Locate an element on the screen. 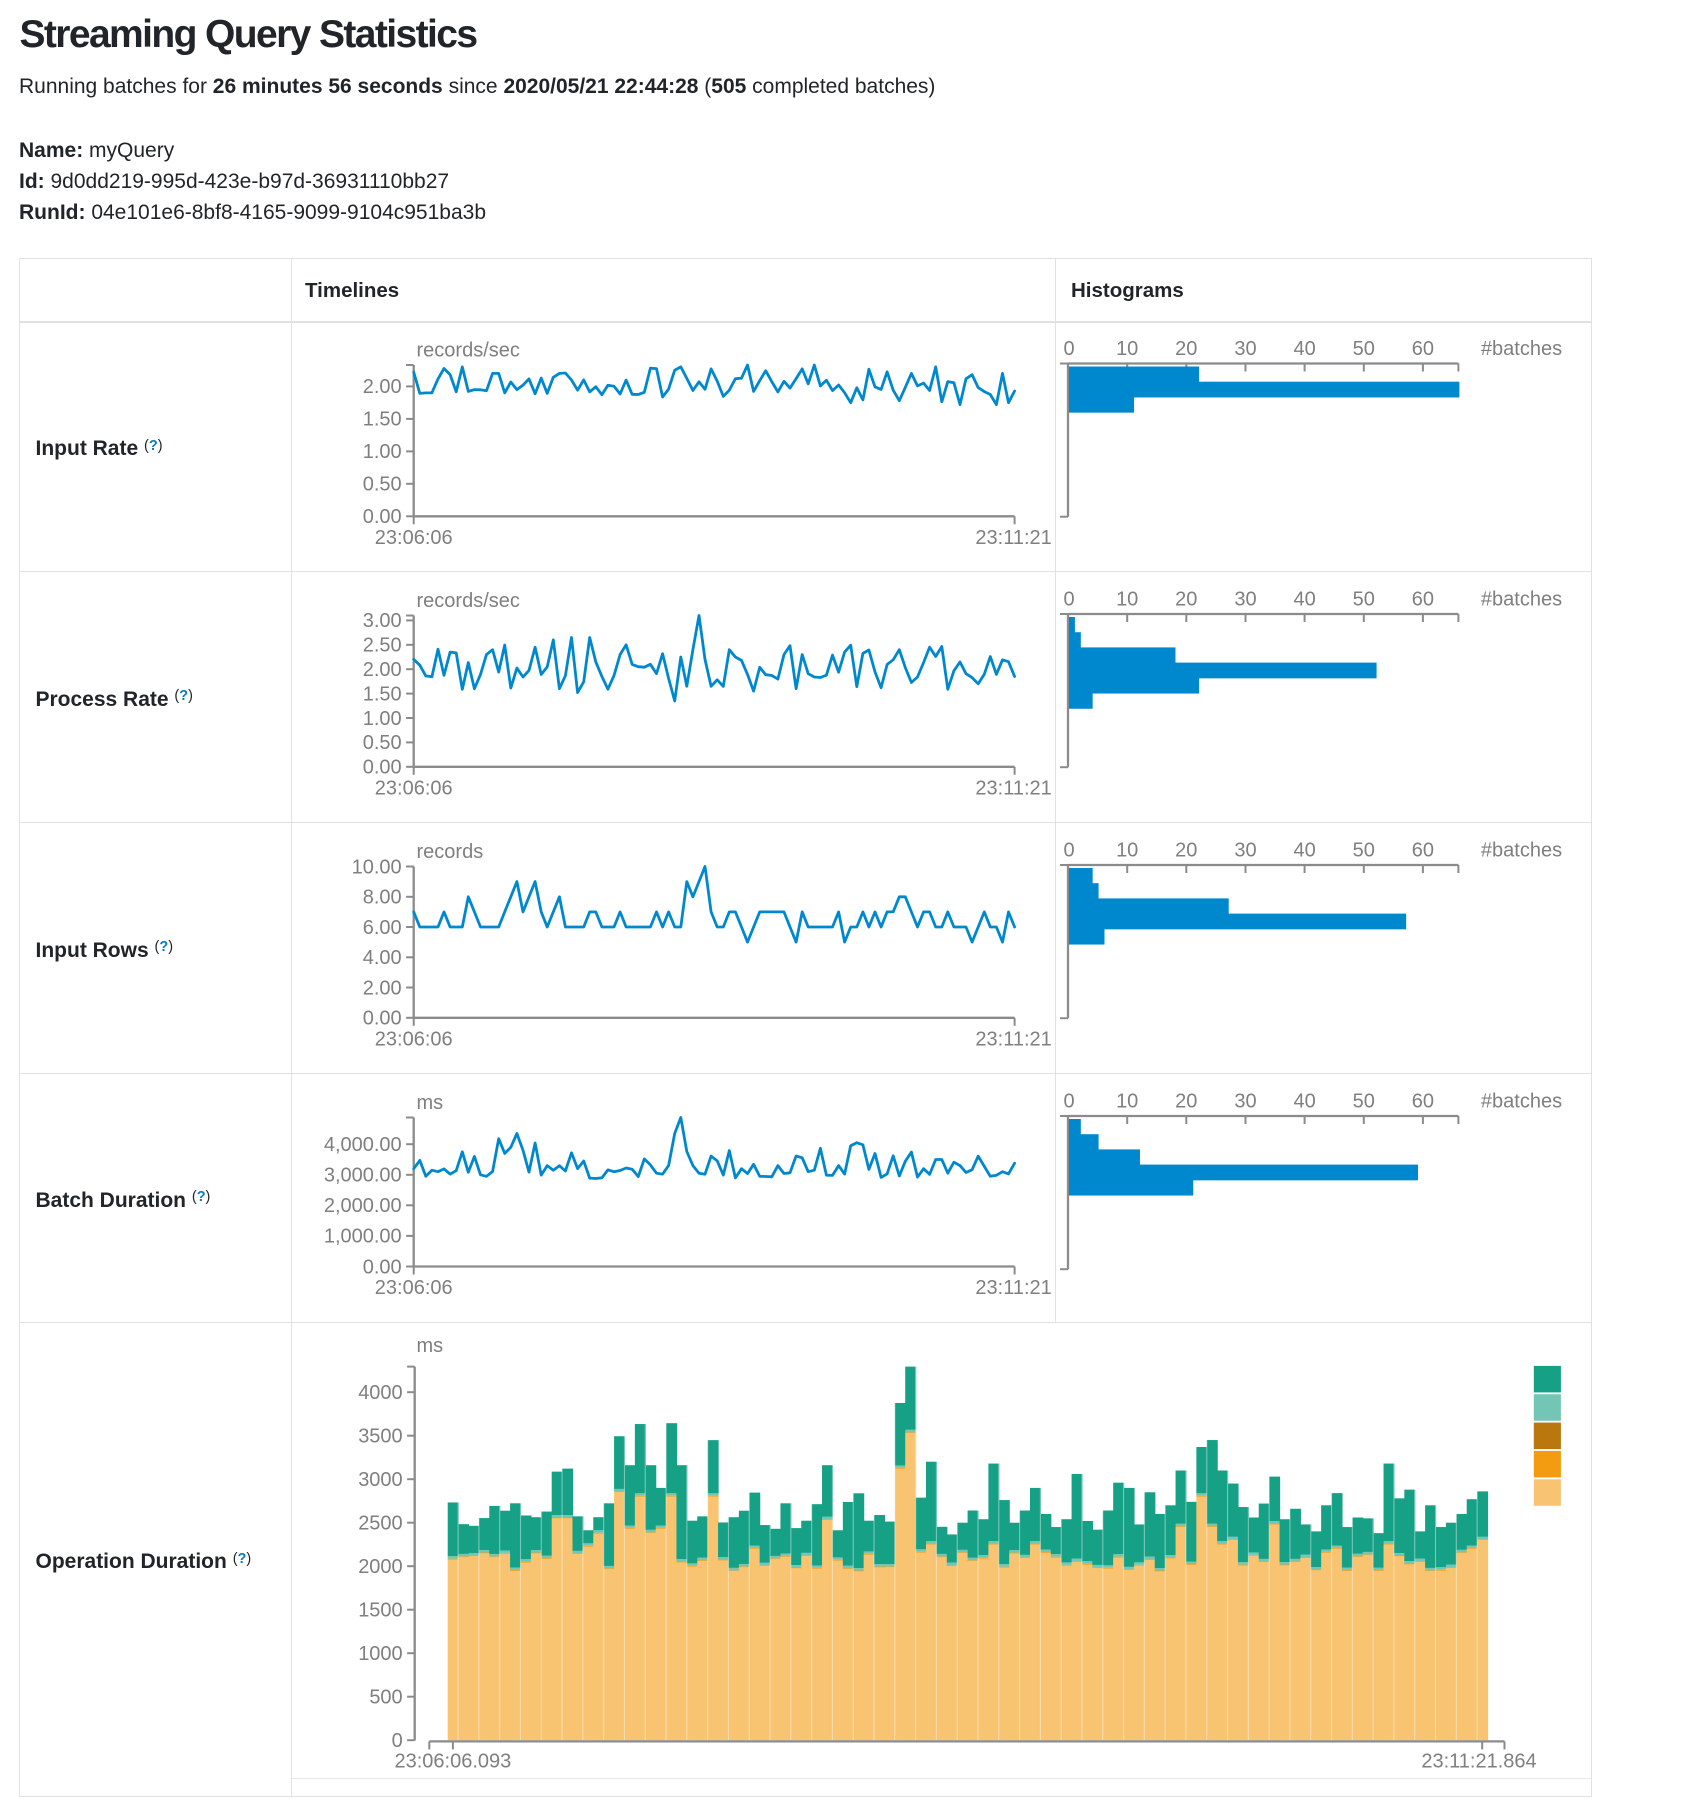 The image size is (1693, 1820). svg-text: 2500 is located at coordinates (380, 1524).